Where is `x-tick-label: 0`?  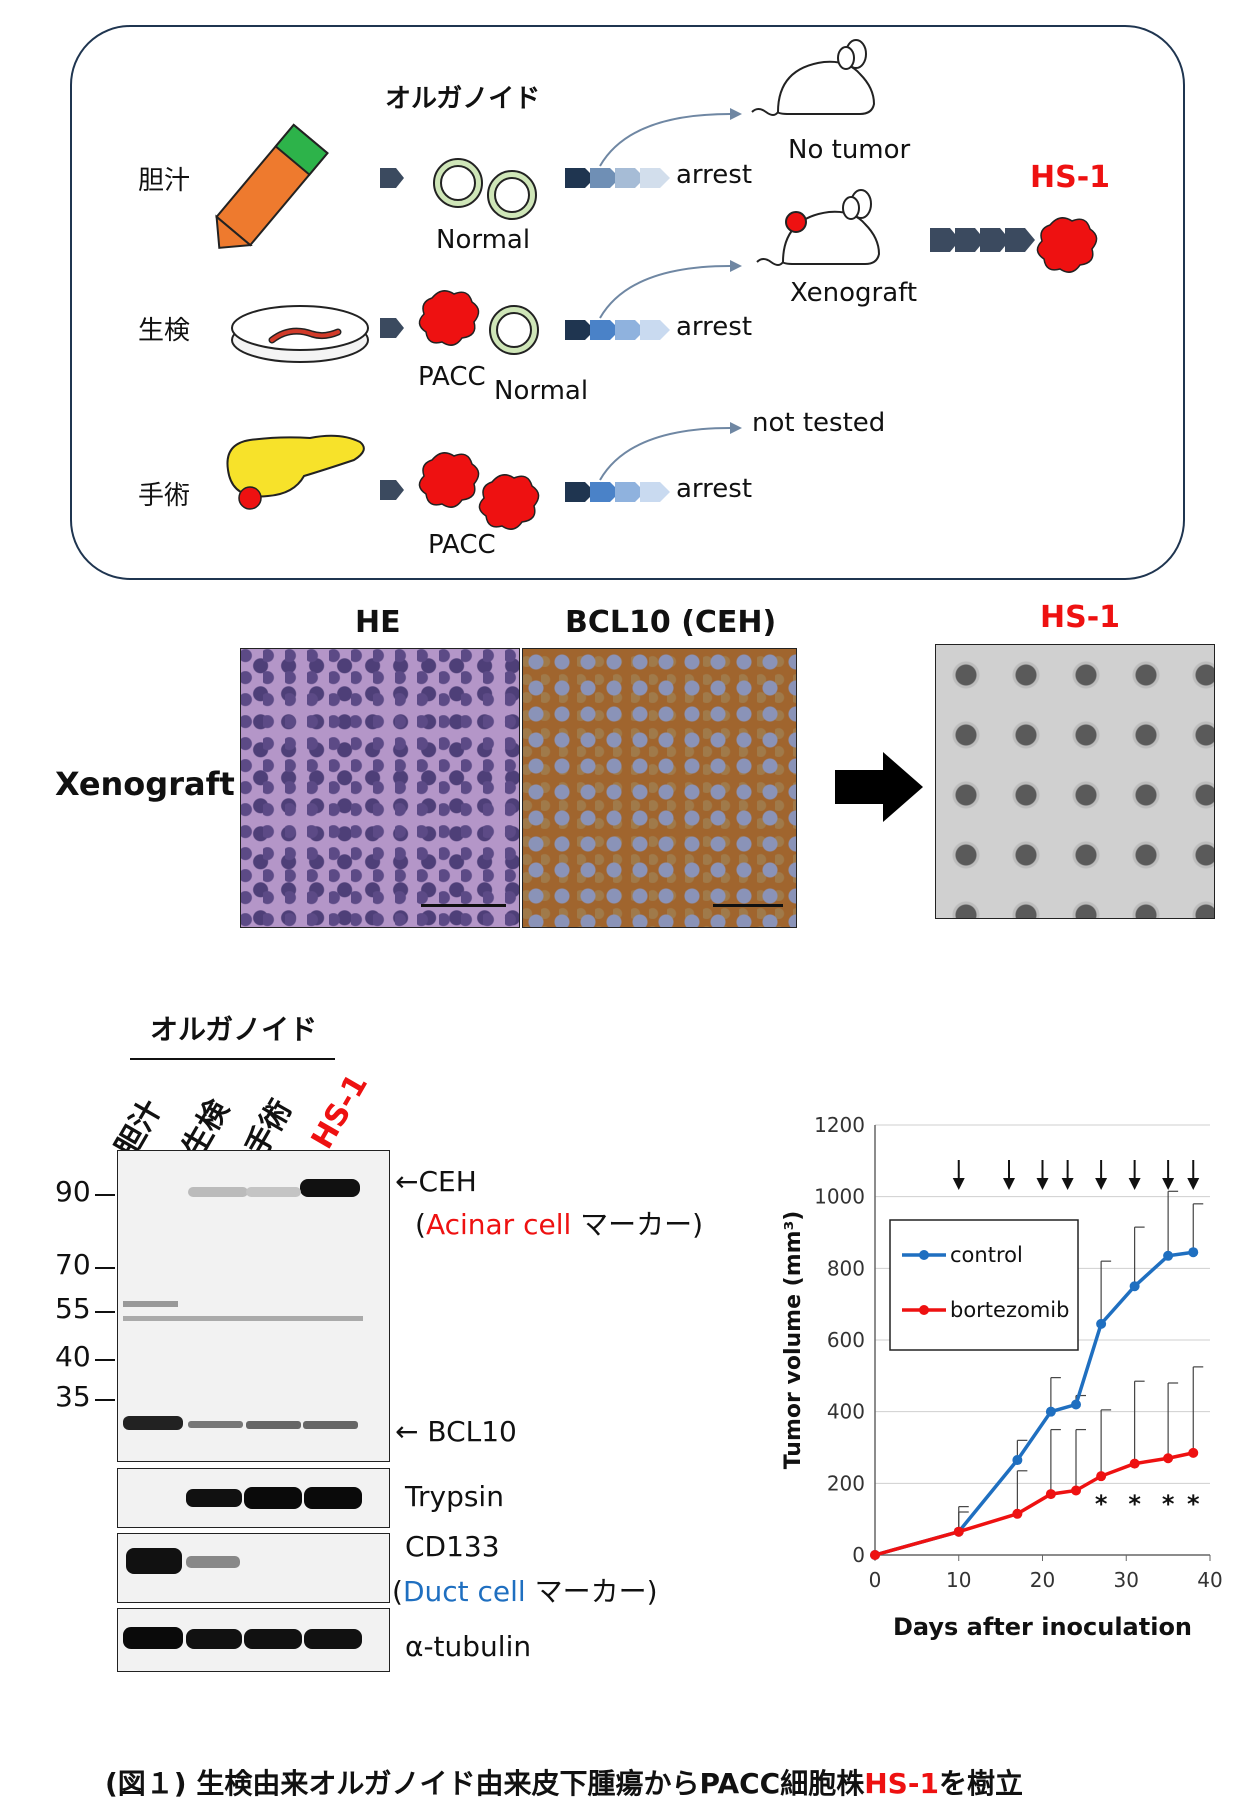
x-tick-label: 0 is located at coordinates (875, 1580).